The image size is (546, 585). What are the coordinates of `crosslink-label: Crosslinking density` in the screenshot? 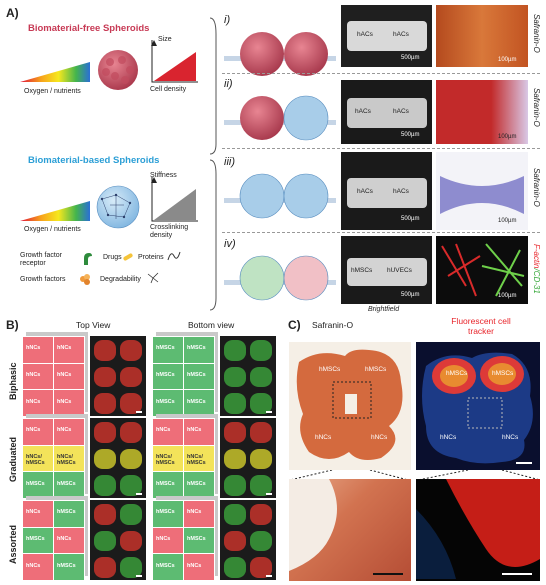 It's located at (169, 231).